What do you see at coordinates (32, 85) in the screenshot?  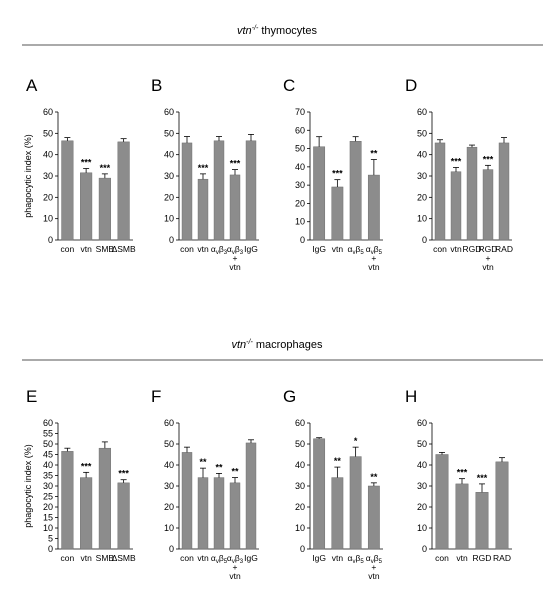 I see `panel-letter-A: A` at bounding box center [32, 85].